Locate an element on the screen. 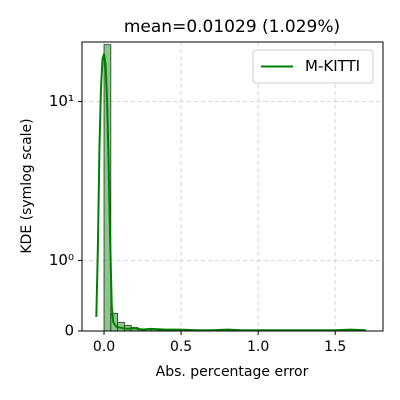 Image resolution: width=400 pixels, height=400 pixels. y-axis-label: KDE (symlog scale) is located at coordinates (27, 185).